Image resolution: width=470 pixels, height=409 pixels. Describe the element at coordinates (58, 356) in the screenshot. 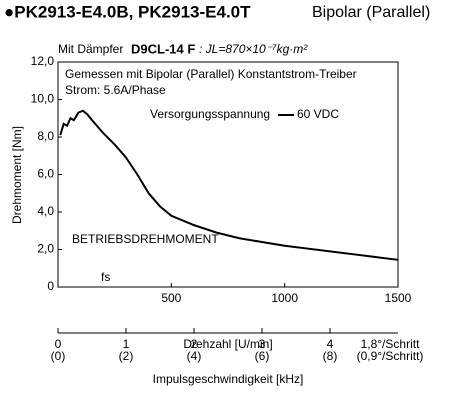

I see `pulse-half-step-label: (0)` at that location.